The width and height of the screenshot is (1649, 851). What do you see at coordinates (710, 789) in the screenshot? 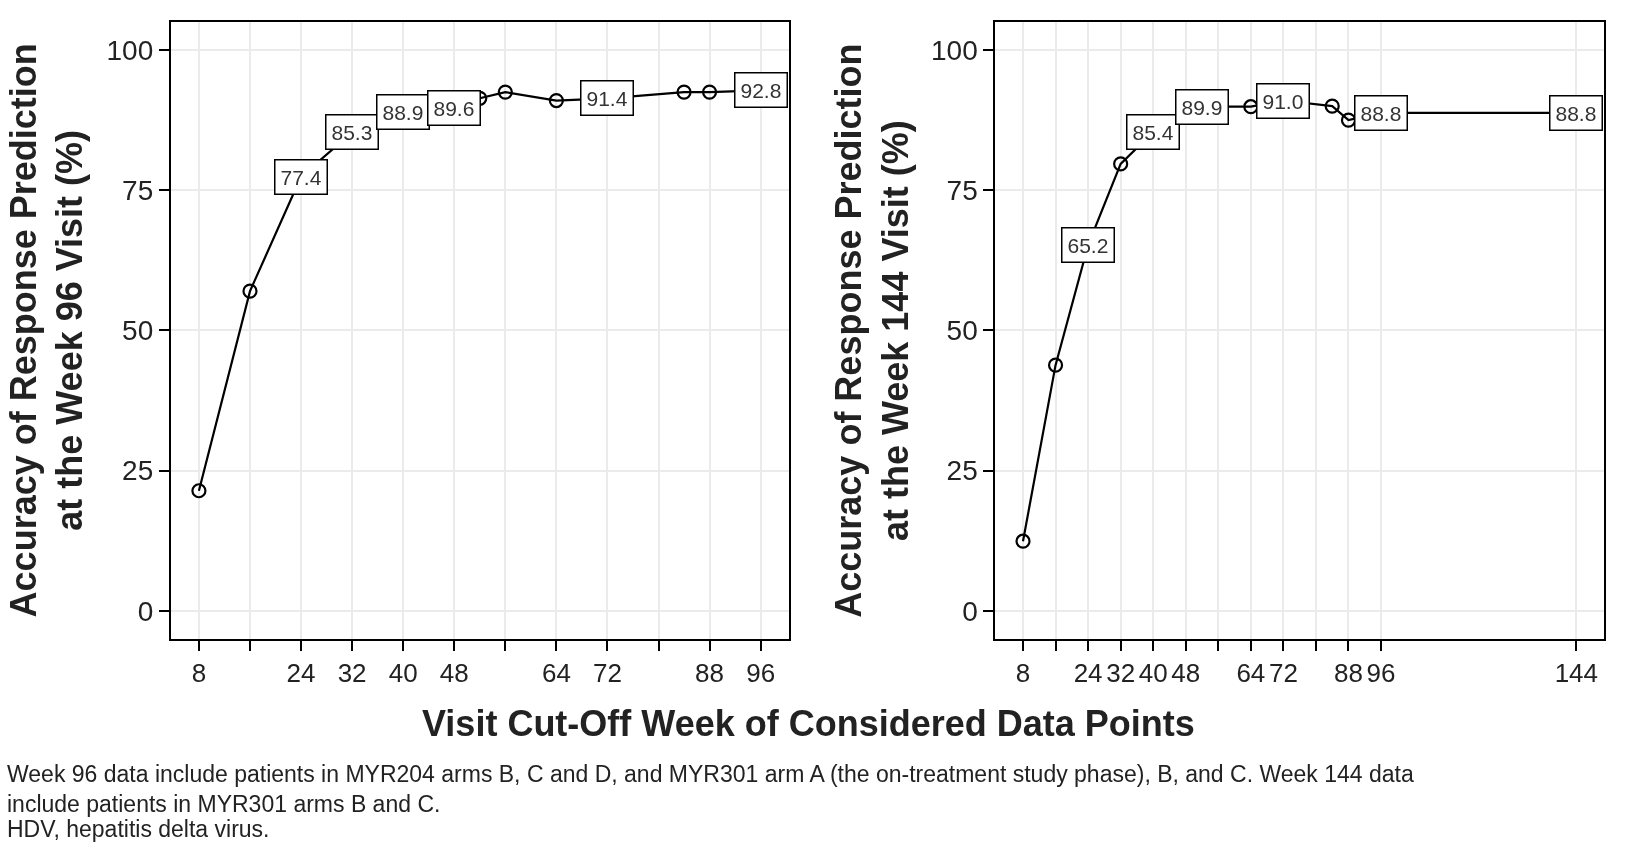
I see `text: Week 96 data include patients in MYR204 arms B, C and D, and MYR301 arm A (the on-treatment study phase), B, and C. Week 144 data include patients in MYR301 arms B and C.` at bounding box center [710, 789].